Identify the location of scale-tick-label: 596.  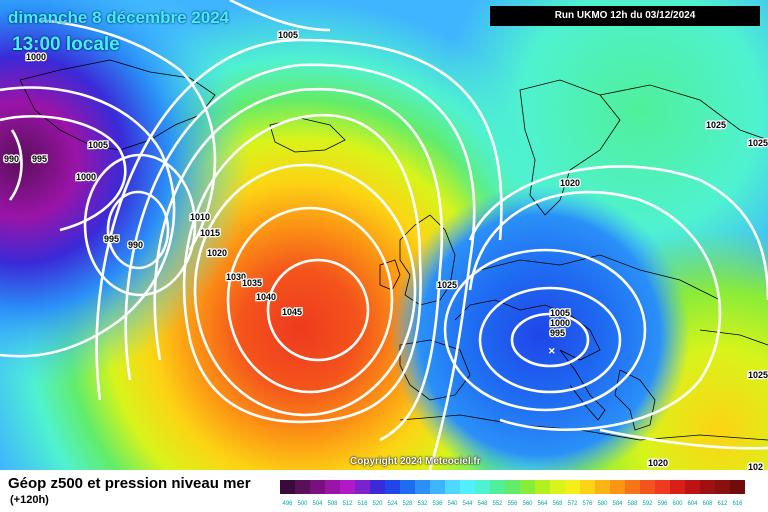
(662, 504).